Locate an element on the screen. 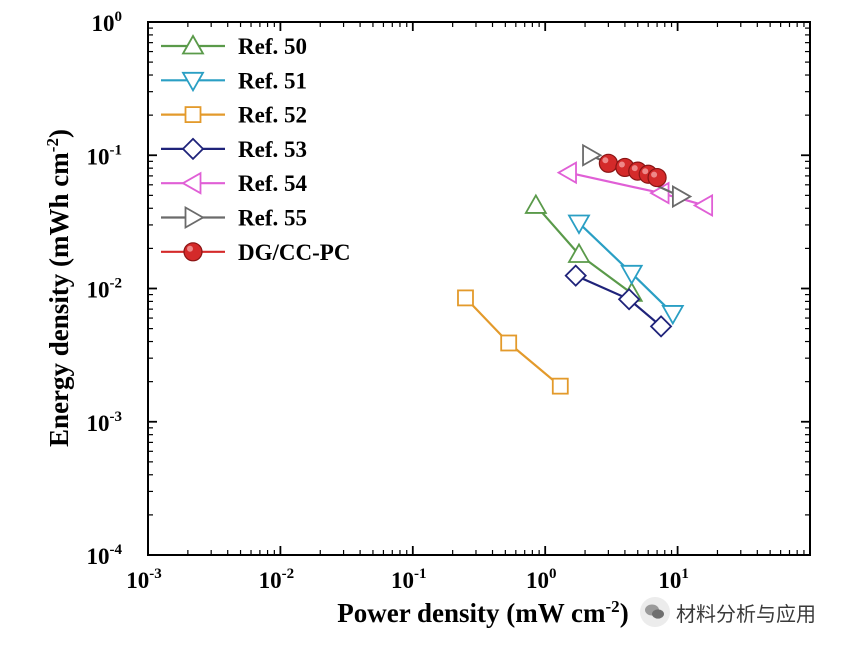 Image resolution: width=852 pixels, height=648 pixels. y-tick-label: 10⁻² is located at coordinates (105, 289).